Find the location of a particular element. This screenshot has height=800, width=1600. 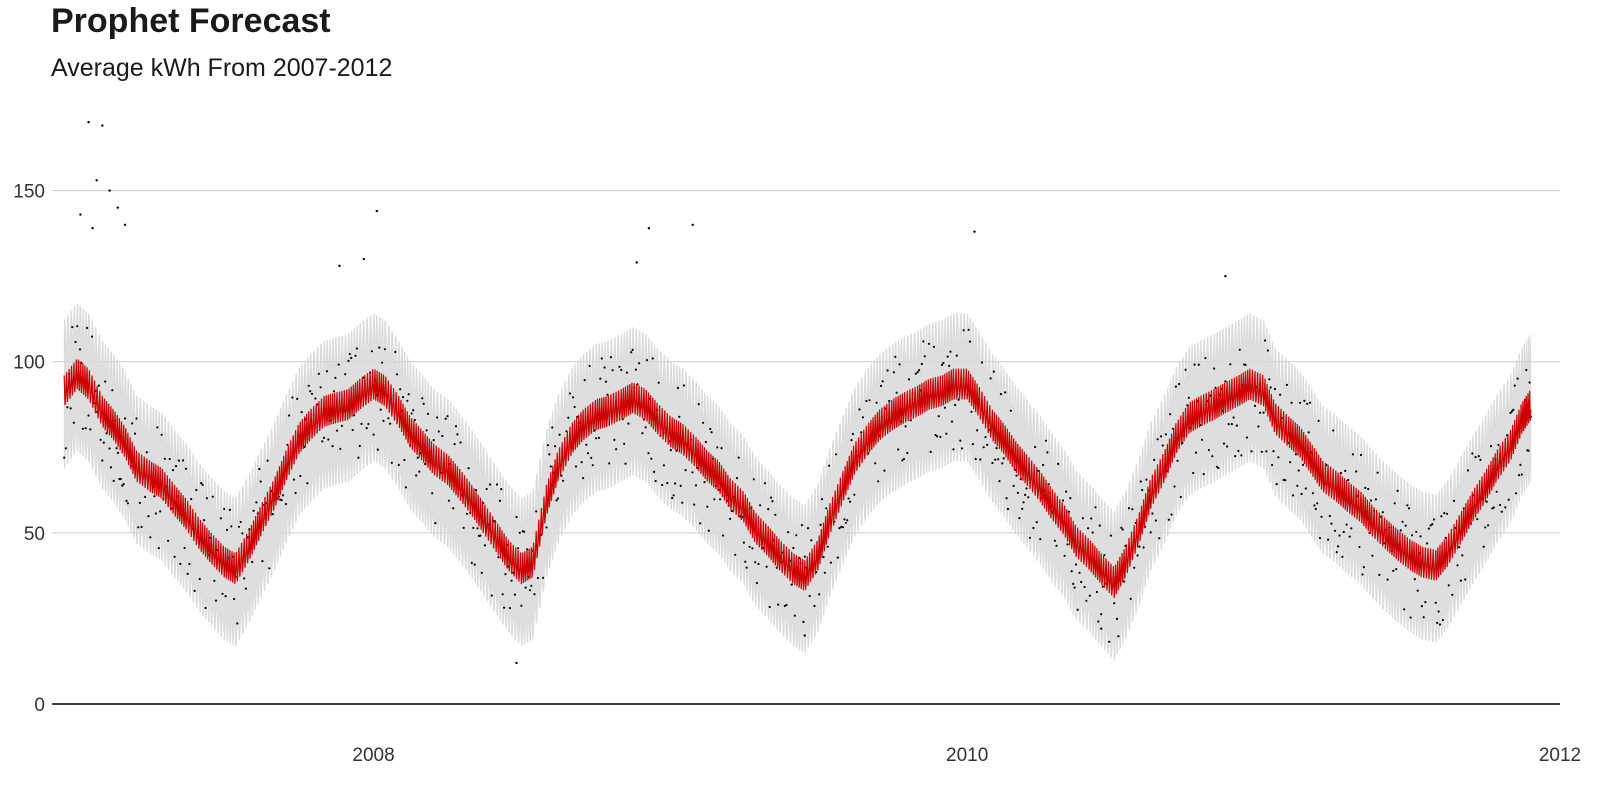

x-tick-label: 2012 is located at coordinates (1560, 755).